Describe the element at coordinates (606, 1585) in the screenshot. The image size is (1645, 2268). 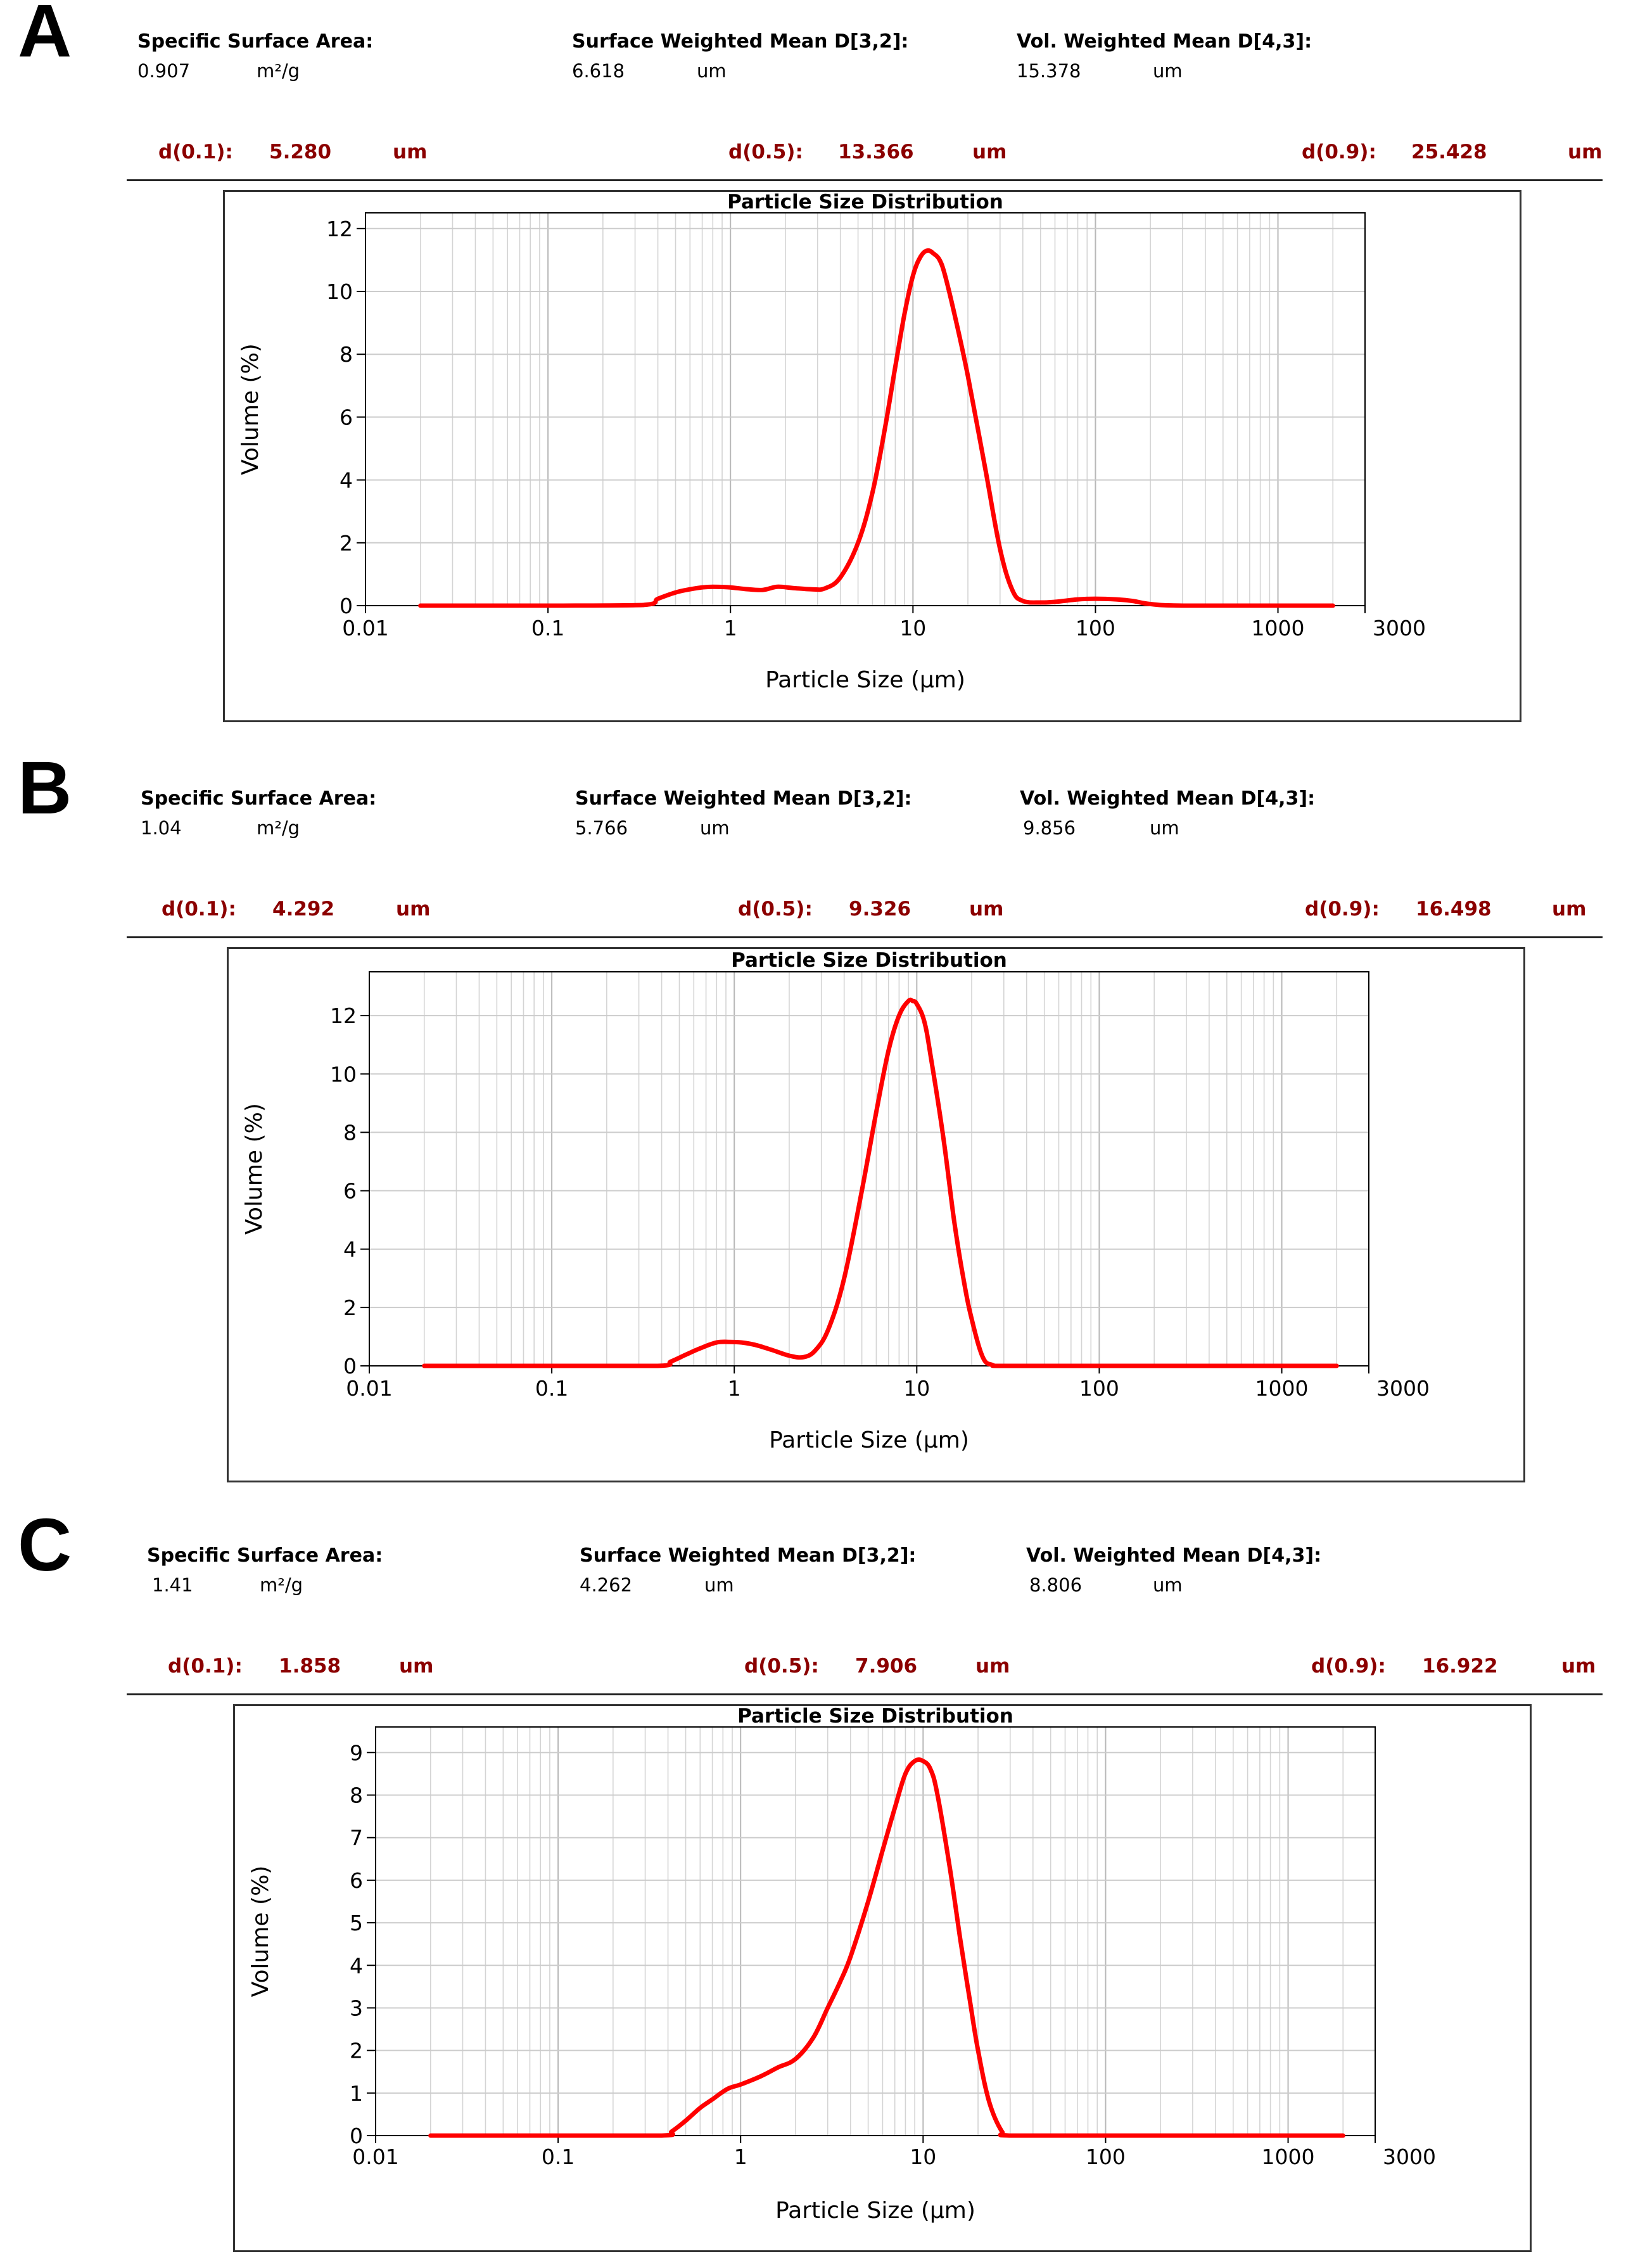
I see `d32-value: 4.262` at that location.